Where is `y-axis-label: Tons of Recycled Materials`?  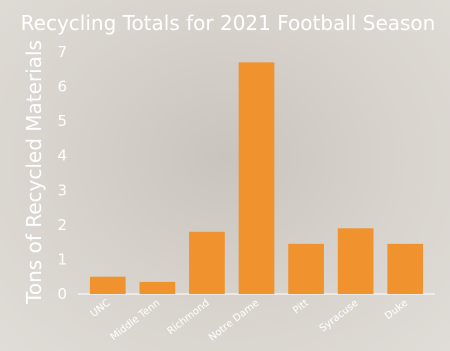
y-axis-label: Tons of Recycled Materials is located at coordinates (34, 172).